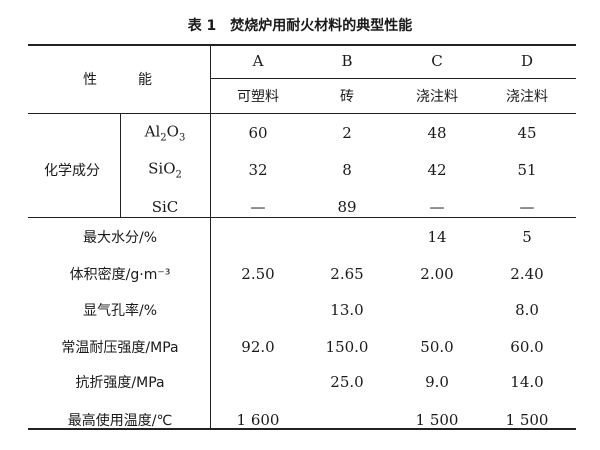 The height and width of the screenshot is (450, 600). Describe the element at coordinates (347, 274) in the screenshot. I see `table-cell: 2.65` at that location.